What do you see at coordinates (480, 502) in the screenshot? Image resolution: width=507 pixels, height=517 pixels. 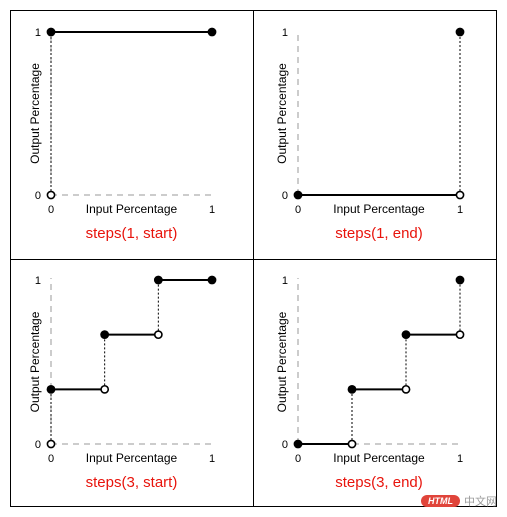 I see `watermark-text: 中文网` at bounding box center [480, 502].